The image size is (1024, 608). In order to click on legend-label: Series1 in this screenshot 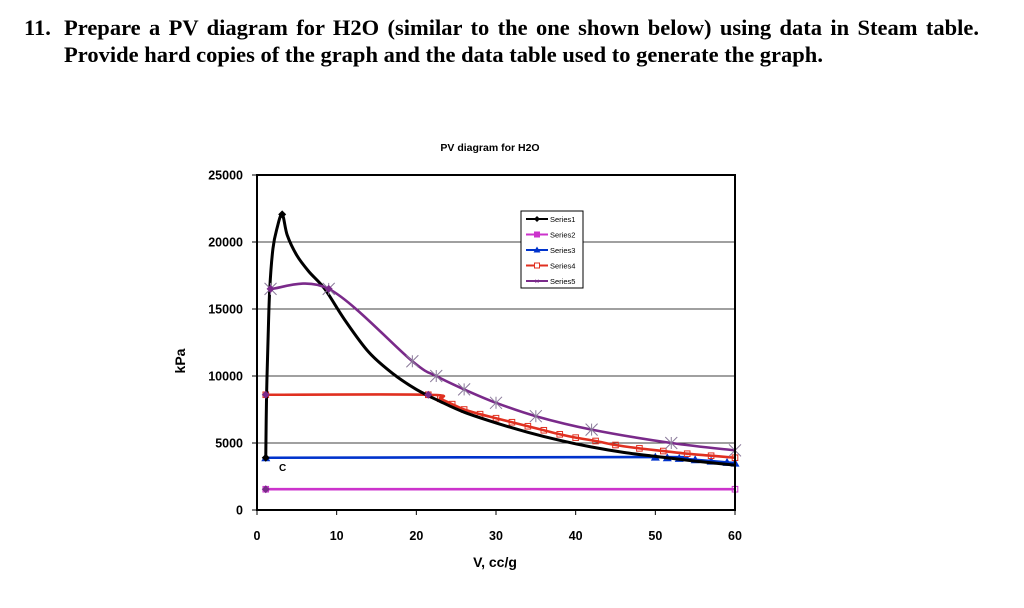, I will do `click(562, 219)`.